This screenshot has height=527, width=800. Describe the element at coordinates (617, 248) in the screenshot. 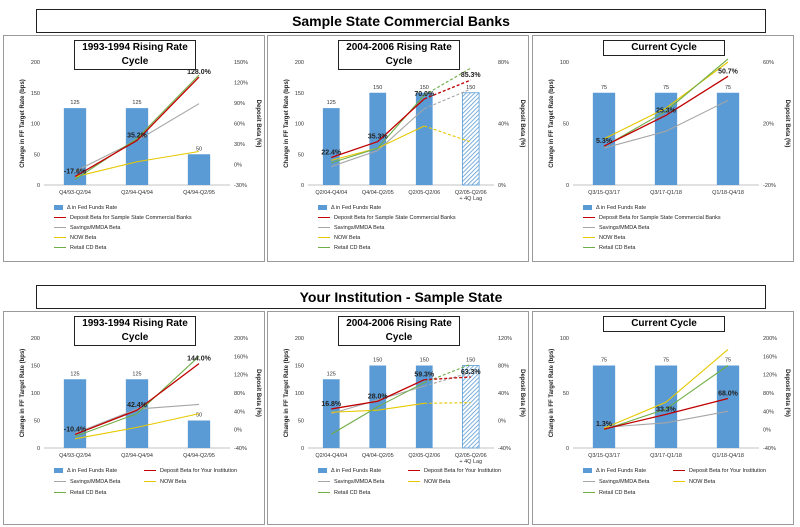

I see `legend-label: Retail CD Beta` at that location.